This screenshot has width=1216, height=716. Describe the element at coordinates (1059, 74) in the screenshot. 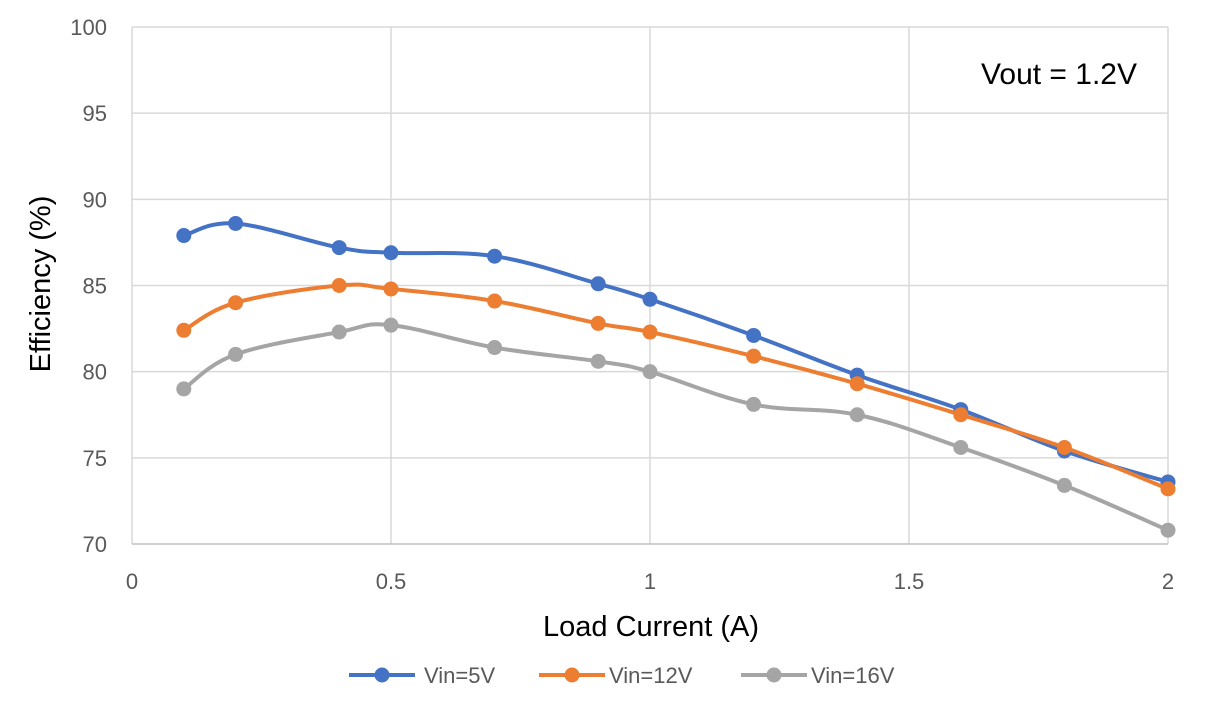

I see `annotation-vout: Vout = 1.2V` at that location.